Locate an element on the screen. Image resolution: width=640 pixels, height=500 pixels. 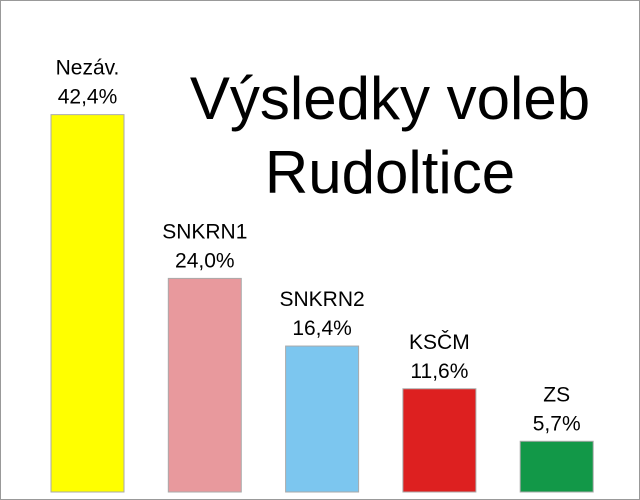
category-label: Nezáv. is located at coordinates (88, 68).